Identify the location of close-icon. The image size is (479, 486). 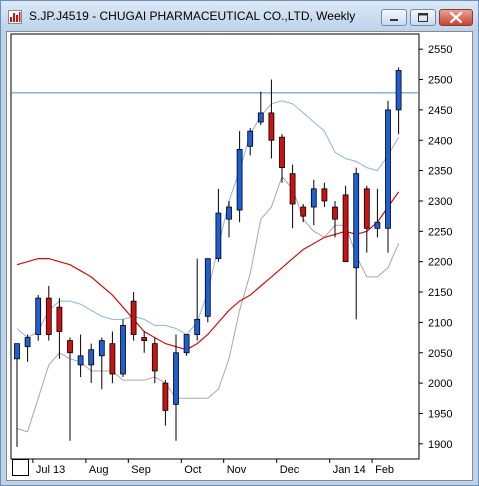
(456, 17).